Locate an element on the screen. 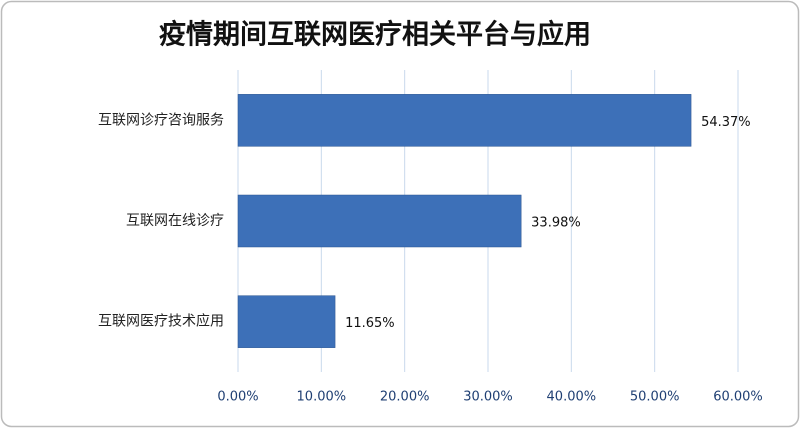 The image size is (800, 428). value-label: 33.98% is located at coordinates (556, 223).